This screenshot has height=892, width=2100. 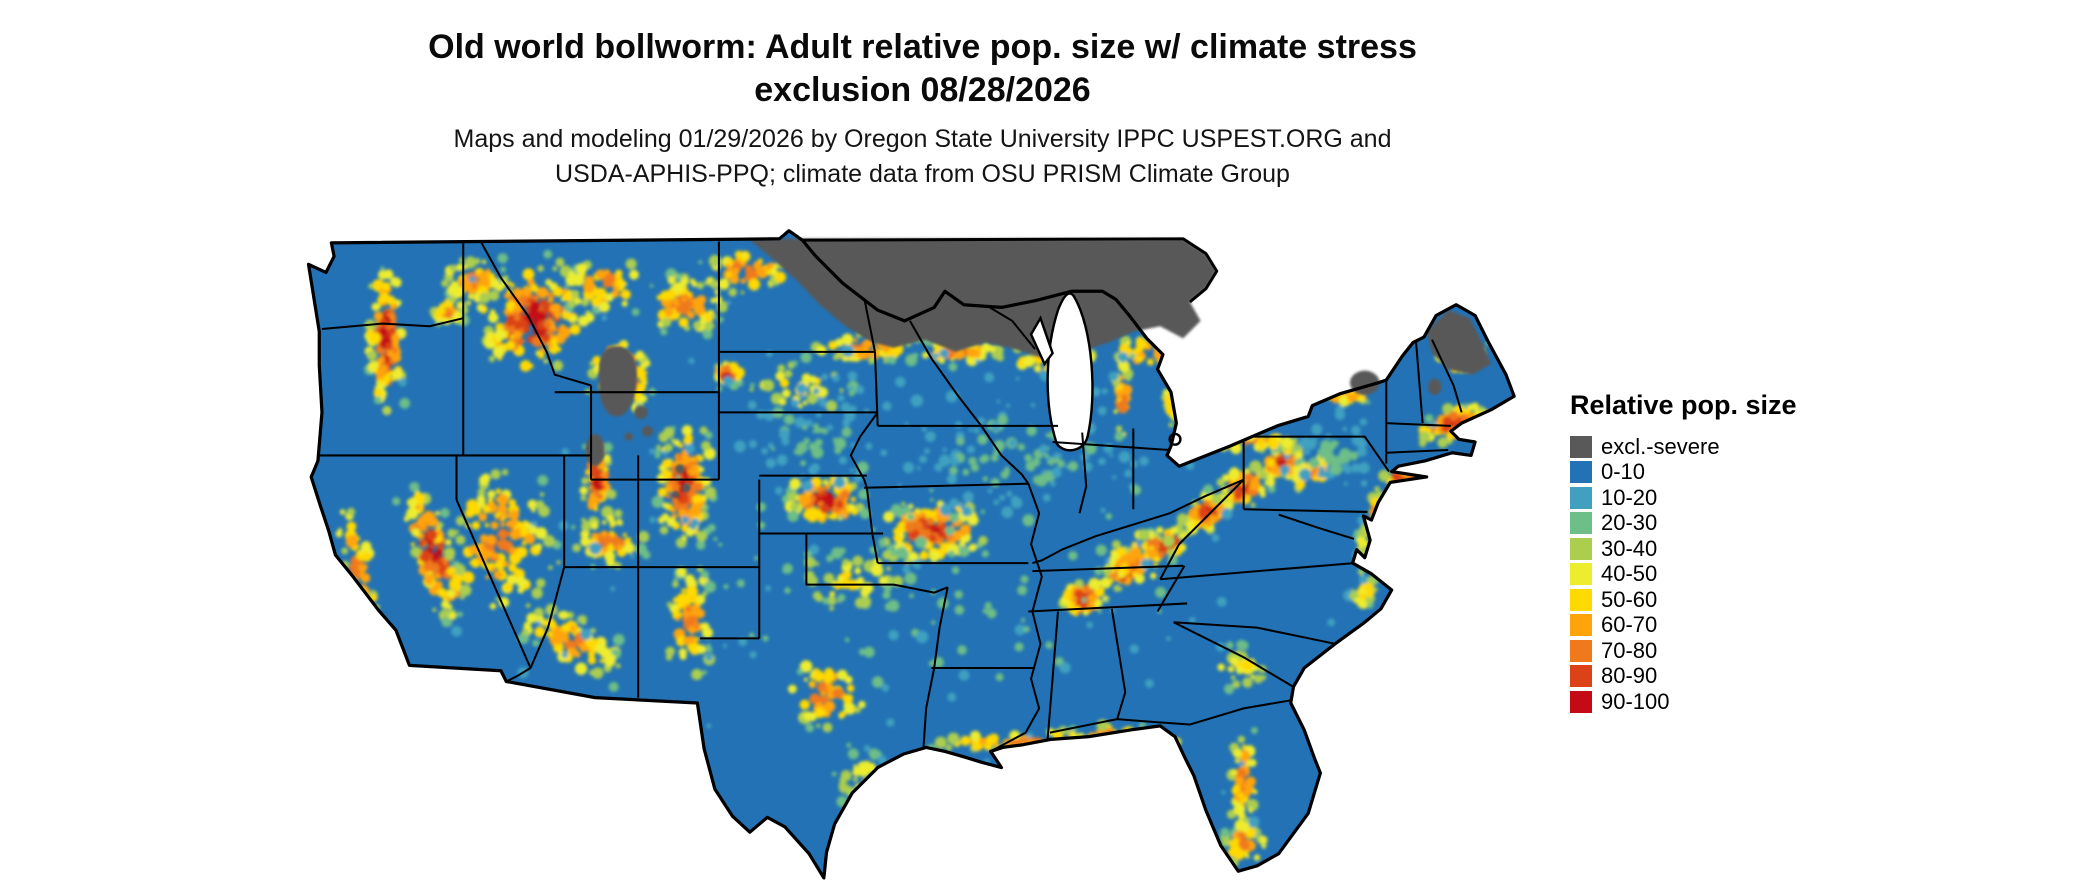 I want to click on legend-item: 40-50, so click(x=1720, y=575).